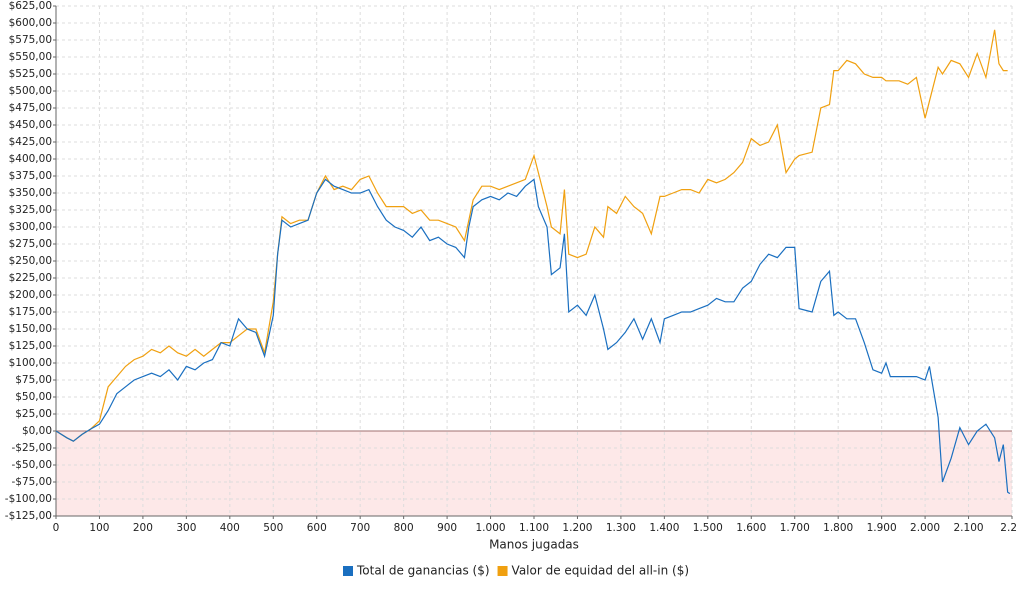 The image size is (1017, 589). Describe the element at coordinates (33, 414) in the screenshot. I see `y-tick-label: $25,00` at that location.